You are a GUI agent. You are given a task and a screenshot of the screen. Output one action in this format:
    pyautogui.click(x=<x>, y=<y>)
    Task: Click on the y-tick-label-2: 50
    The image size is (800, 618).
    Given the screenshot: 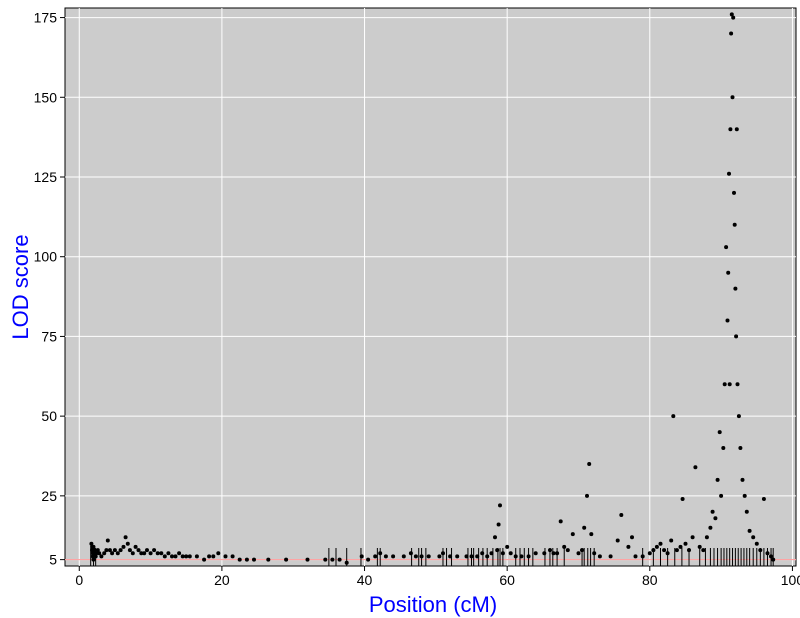 What is the action you would take?
    pyautogui.click(x=49, y=416)
    